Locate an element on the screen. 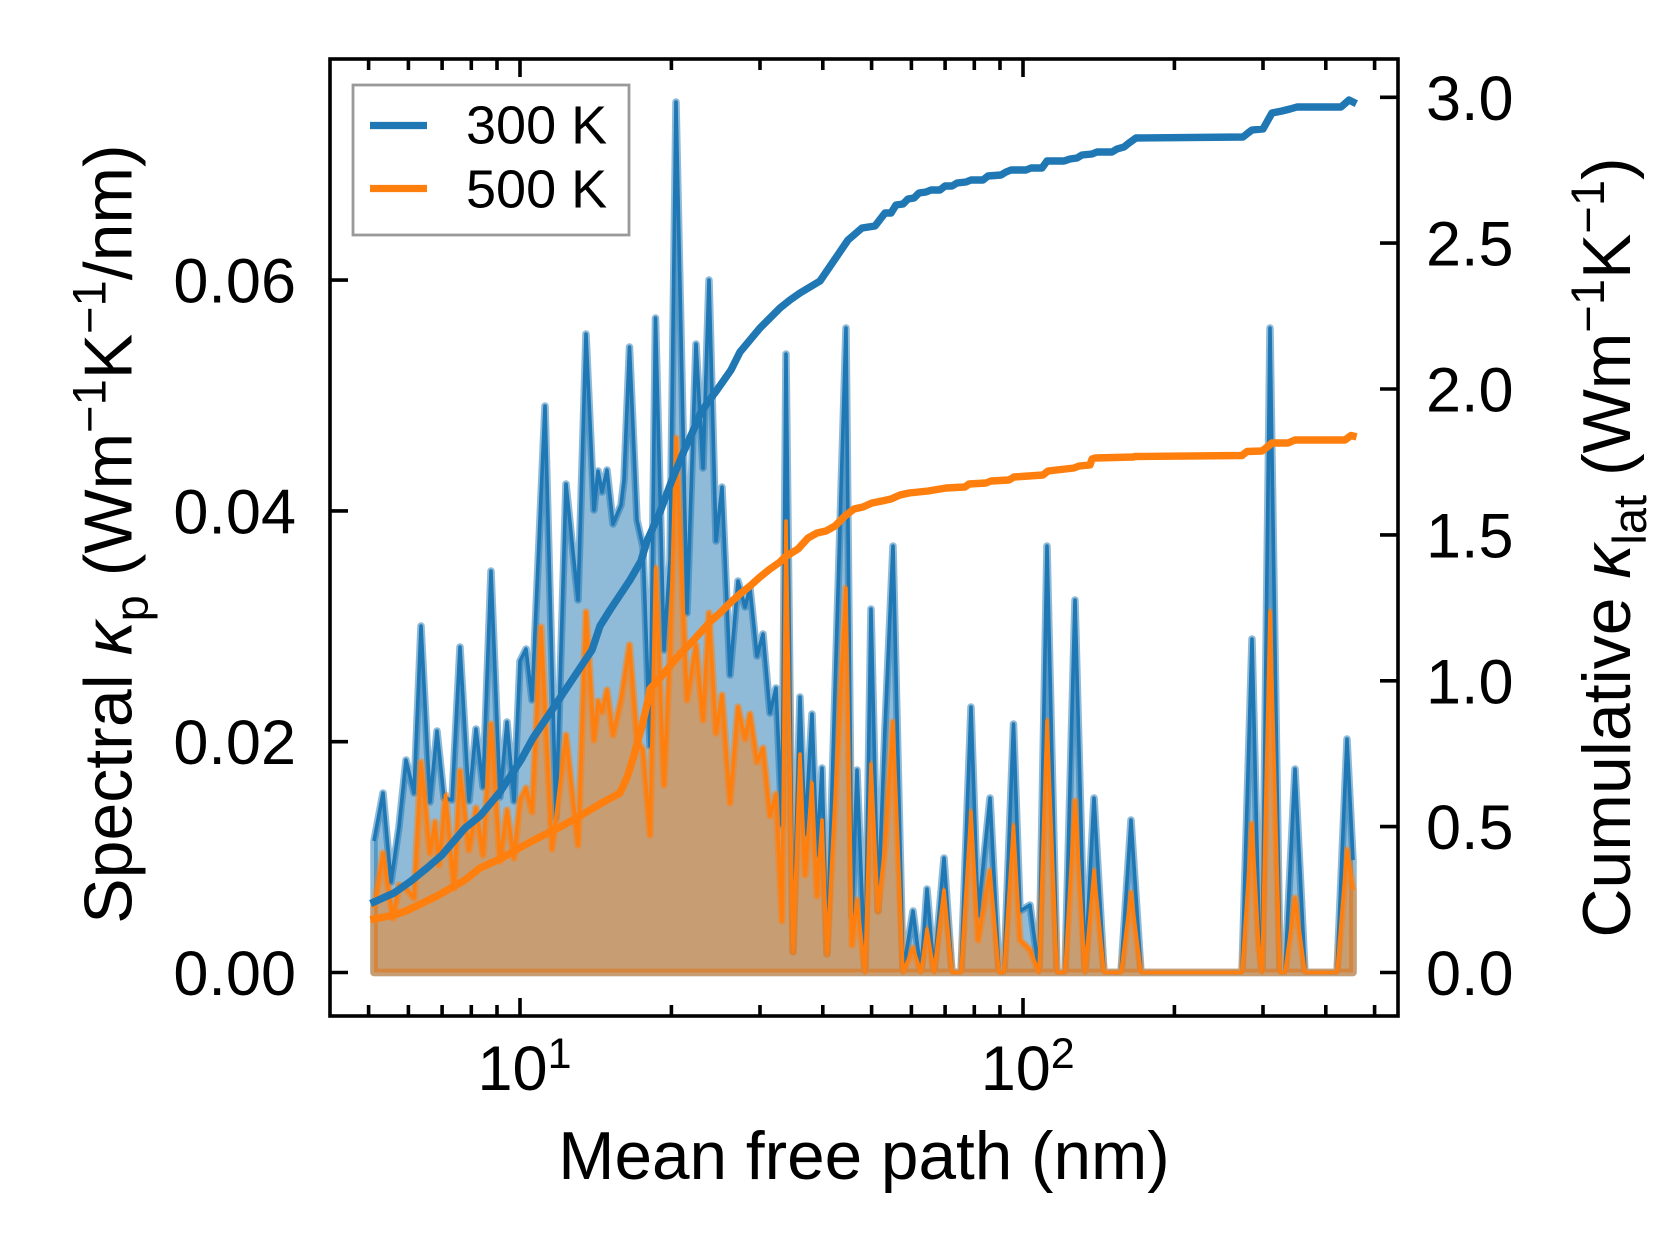 This screenshot has width=1679, height=1259. svg-text: 500 K is located at coordinates (536, 190).